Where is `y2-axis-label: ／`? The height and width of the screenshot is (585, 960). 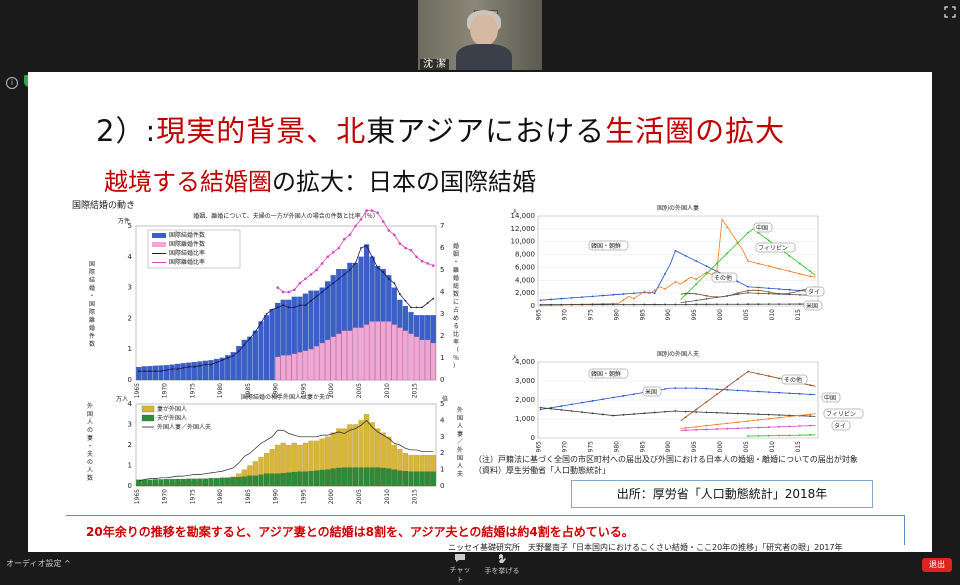 y2-axis-label: ／ is located at coordinates (460, 442).